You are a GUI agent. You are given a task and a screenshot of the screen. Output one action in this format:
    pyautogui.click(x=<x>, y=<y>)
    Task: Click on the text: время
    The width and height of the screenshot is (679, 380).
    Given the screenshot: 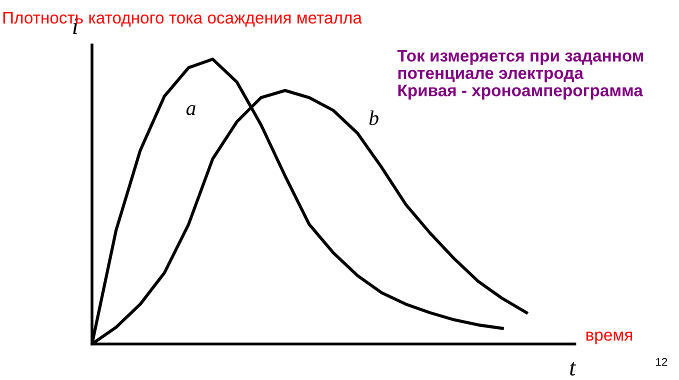 What is the action you would take?
    pyautogui.click(x=609, y=338)
    